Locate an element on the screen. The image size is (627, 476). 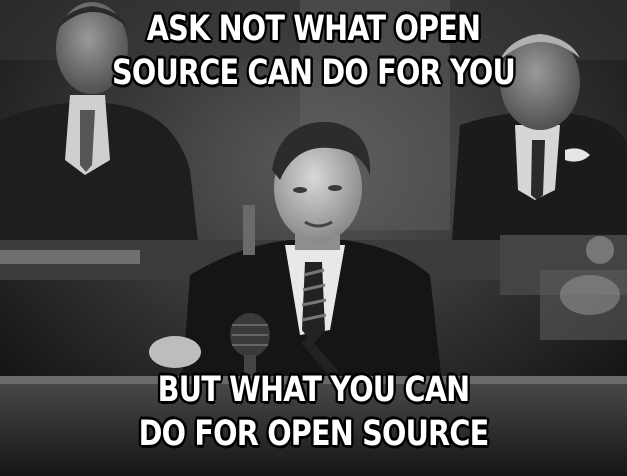
right-background-figure is located at coordinates (538, 152).